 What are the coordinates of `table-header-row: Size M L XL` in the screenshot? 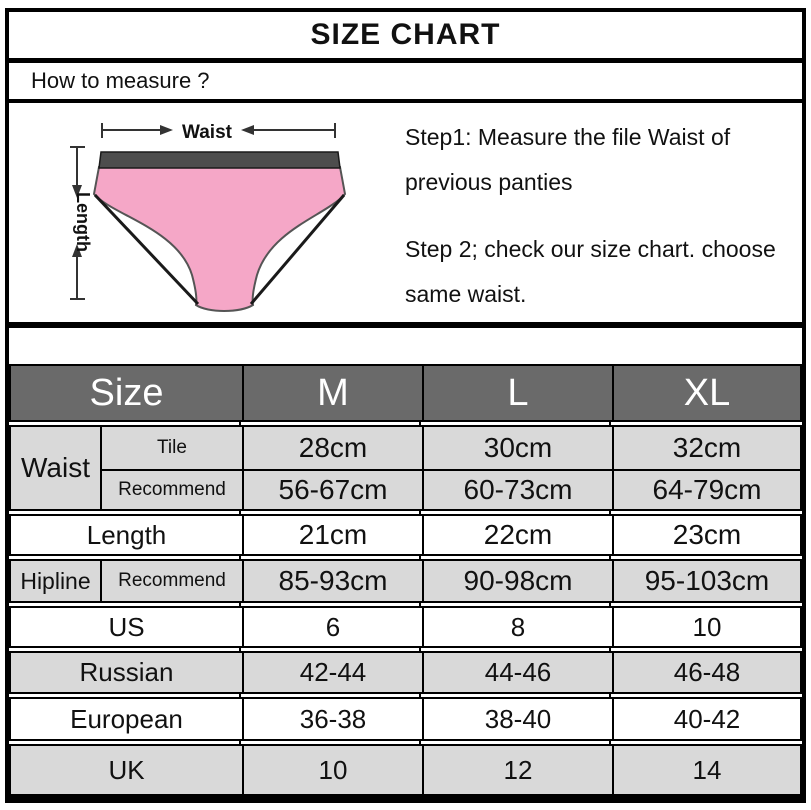 It's located at (405, 393).